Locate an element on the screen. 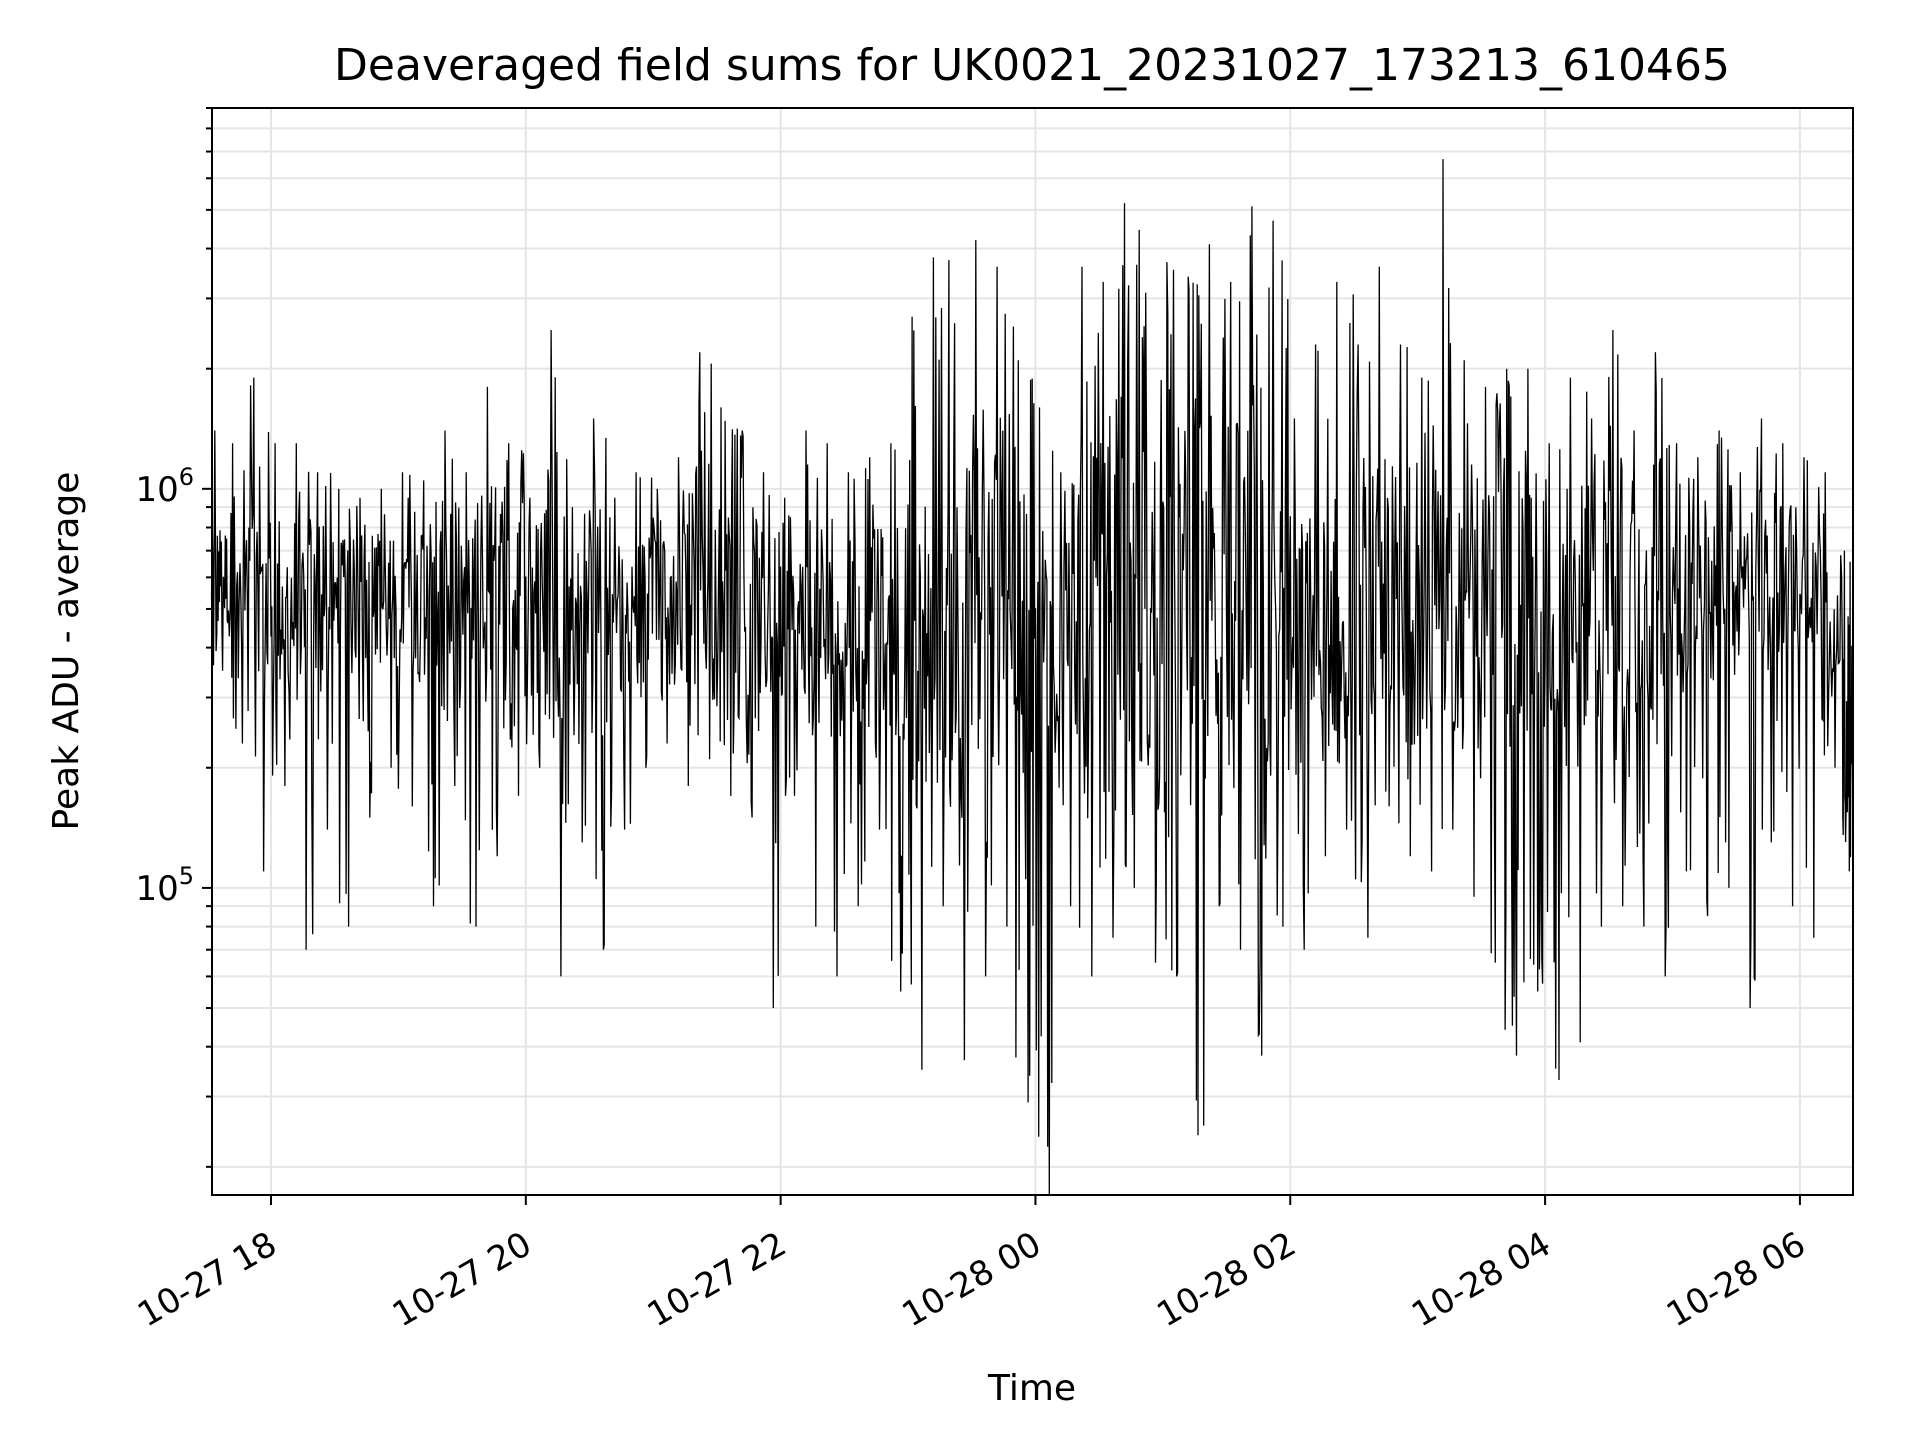 The image size is (1920, 1440). x-axis-label: Time is located at coordinates (1031, 1388).